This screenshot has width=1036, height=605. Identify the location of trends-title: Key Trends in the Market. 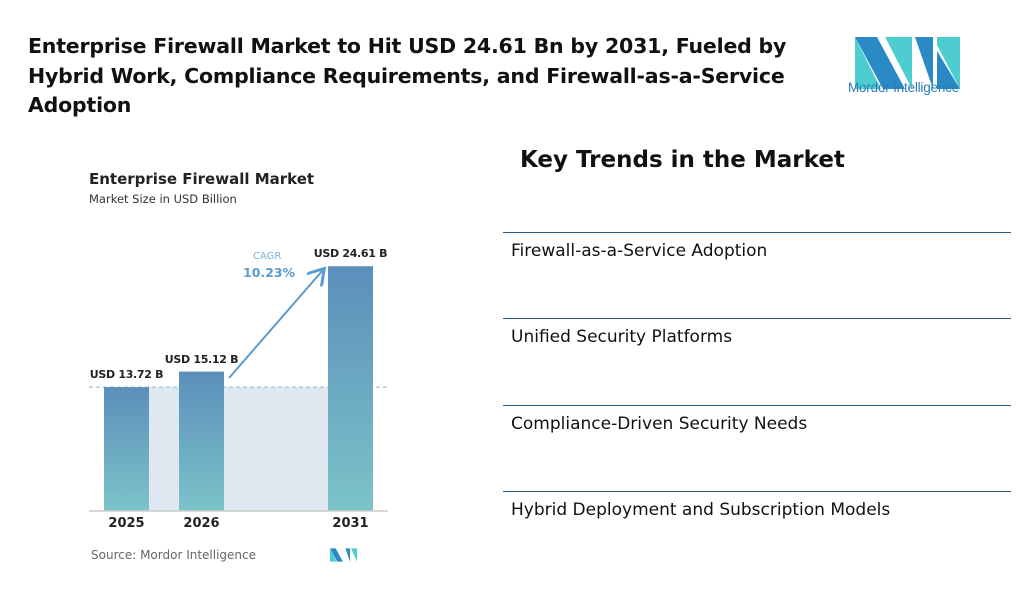
(682, 160).